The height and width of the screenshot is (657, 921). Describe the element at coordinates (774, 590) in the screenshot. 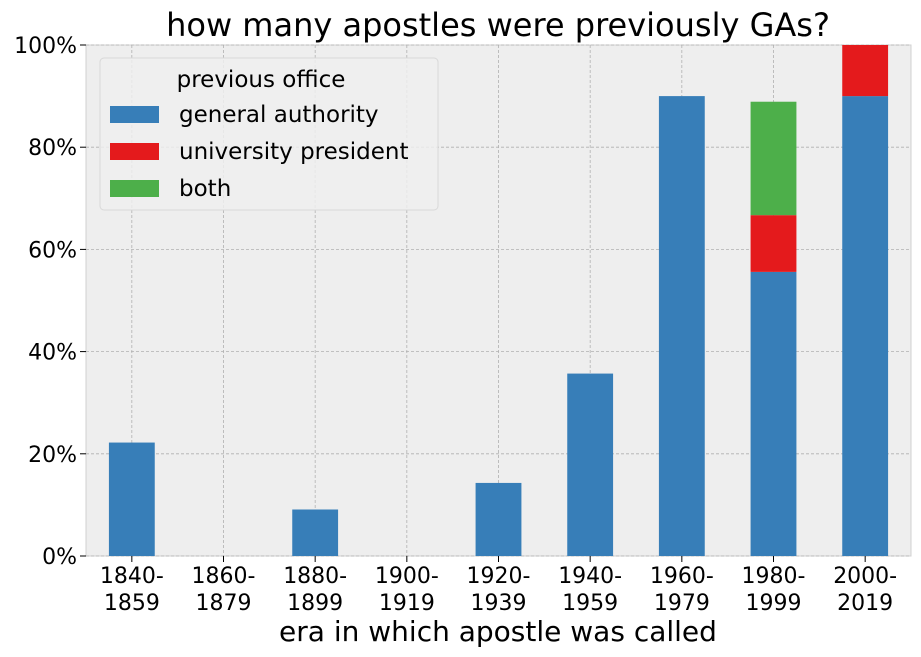

I see `x-tick-label: 1980-1999` at that location.